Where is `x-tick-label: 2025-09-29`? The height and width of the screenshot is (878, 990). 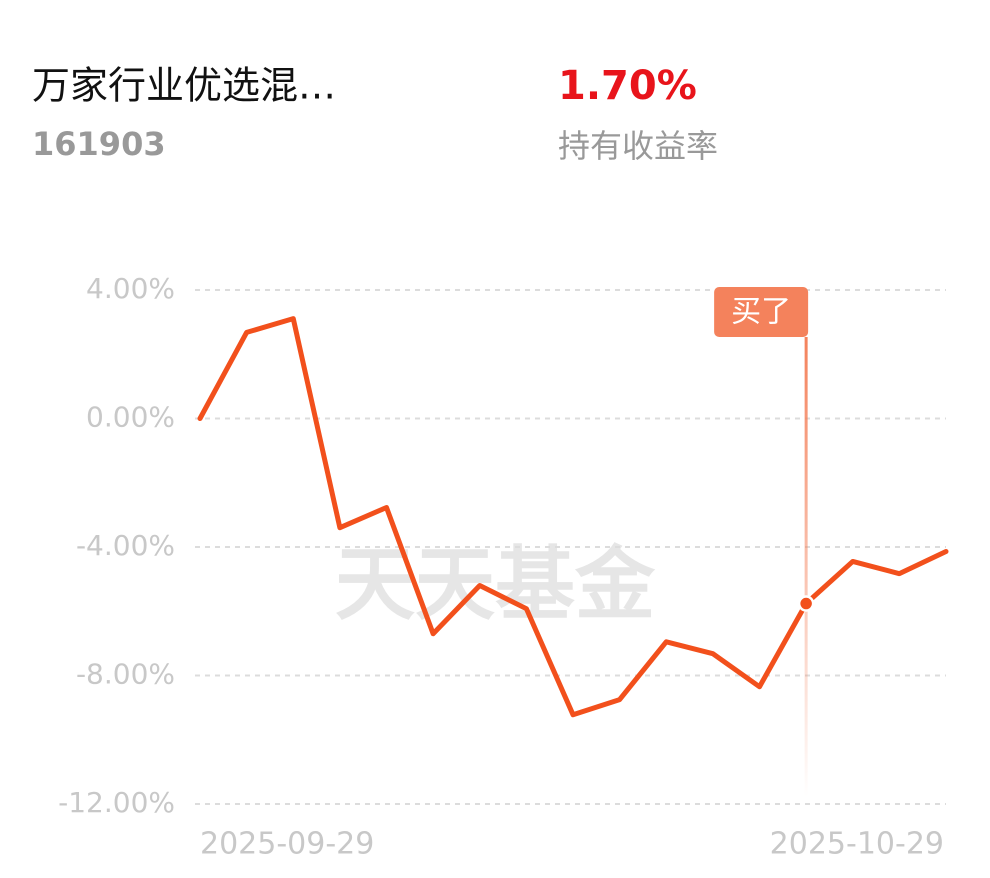 x-tick-label: 2025-09-29 is located at coordinates (287, 844).